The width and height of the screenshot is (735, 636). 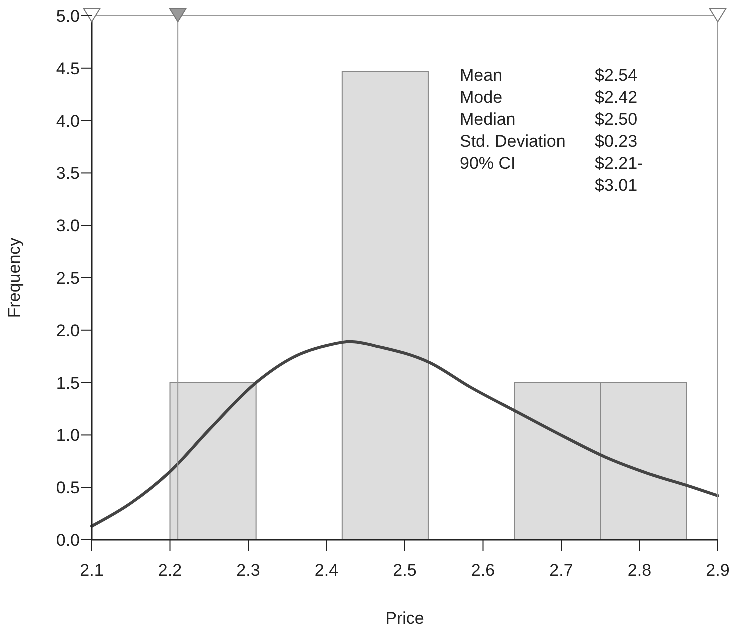 What do you see at coordinates (616, 97) in the screenshot?
I see `annotation: $2.42` at bounding box center [616, 97].